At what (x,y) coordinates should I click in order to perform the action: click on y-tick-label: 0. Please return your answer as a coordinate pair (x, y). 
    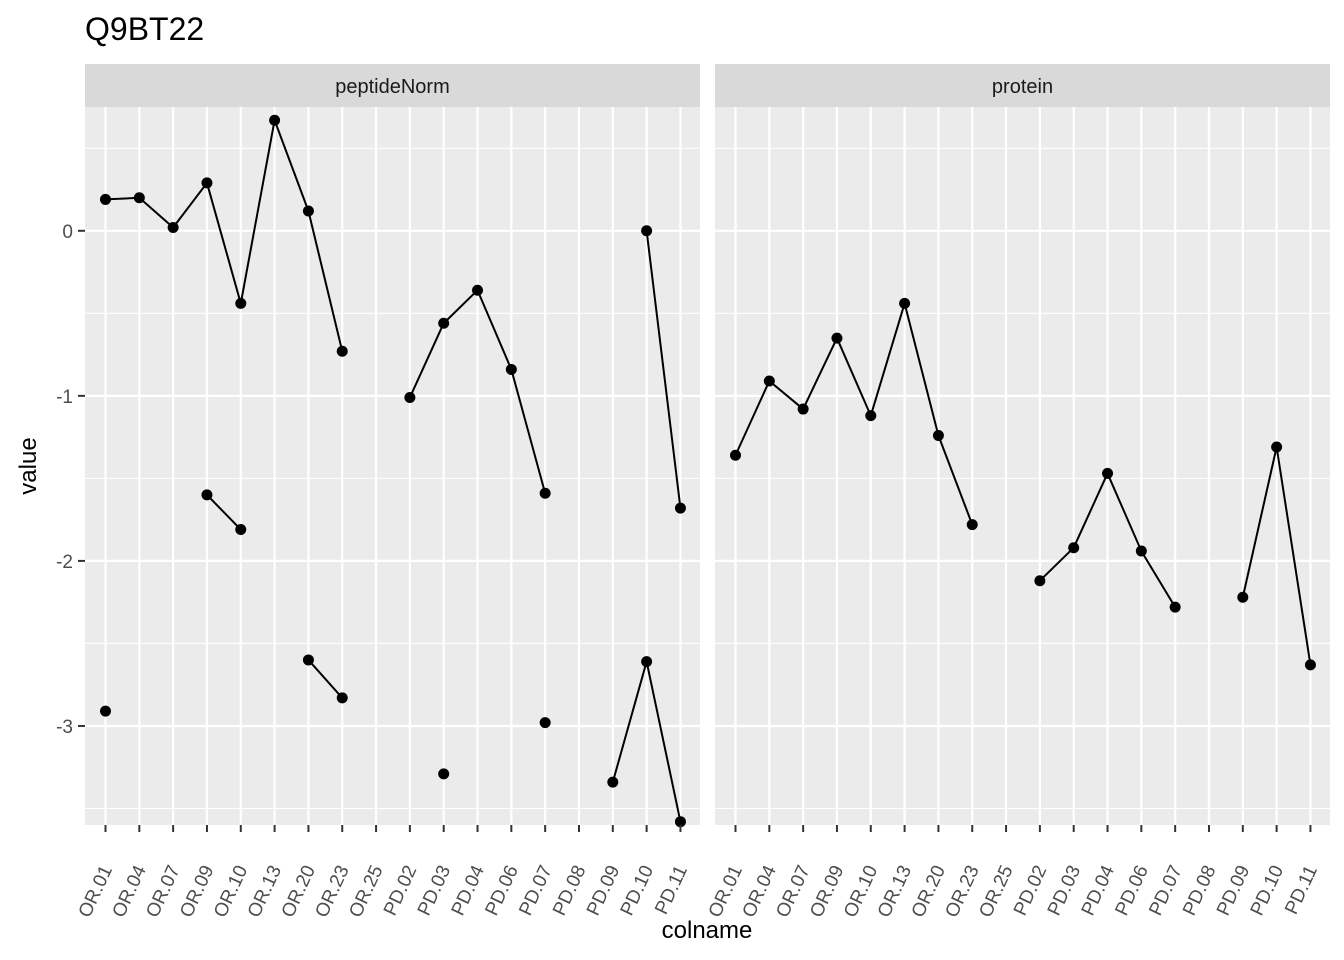
    Looking at the image, I should click on (67, 232).